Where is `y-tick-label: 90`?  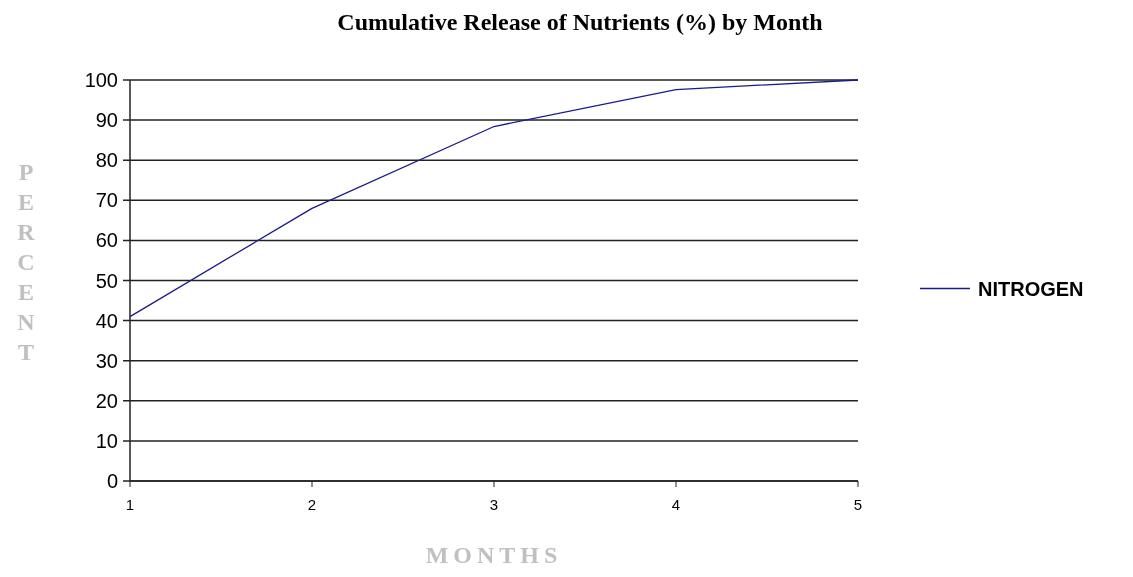 y-tick-label: 90 is located at coordinates (106, 120).